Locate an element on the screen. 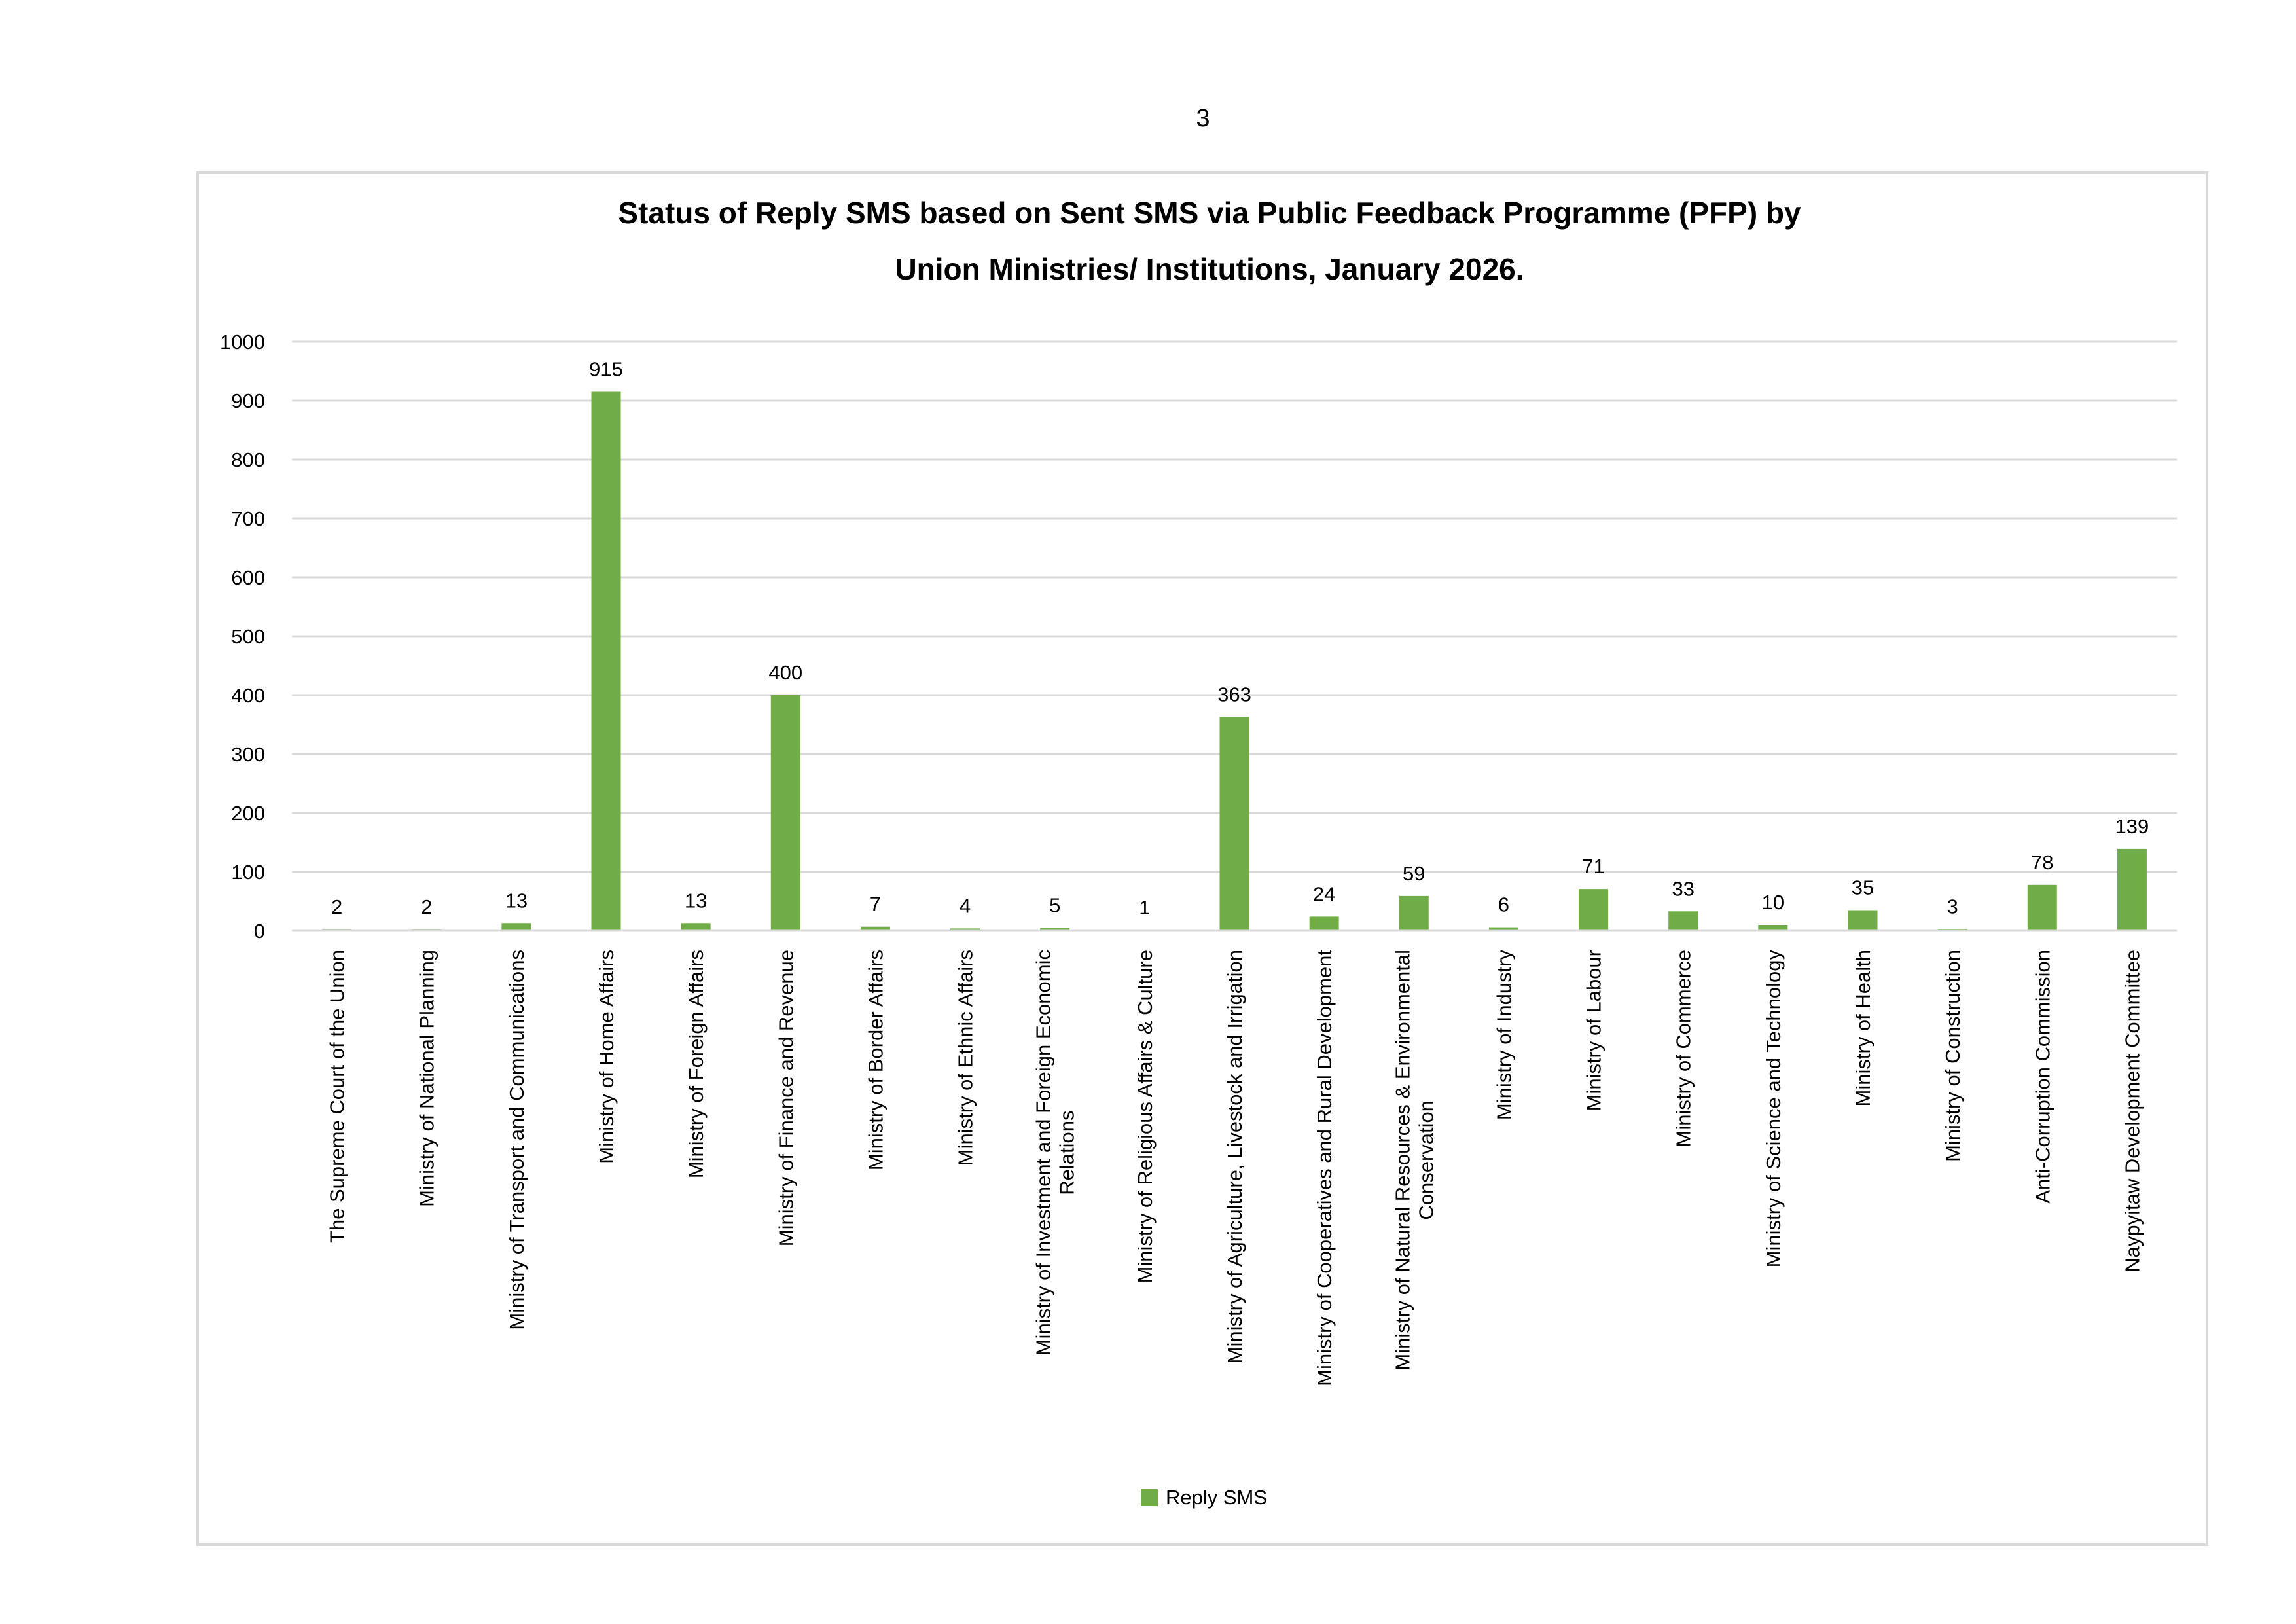 This screenshot has height=1624, width=2296. x-axis-label-line: Ministry of Ethnic Affairs is located at coordinates (965, 1058).